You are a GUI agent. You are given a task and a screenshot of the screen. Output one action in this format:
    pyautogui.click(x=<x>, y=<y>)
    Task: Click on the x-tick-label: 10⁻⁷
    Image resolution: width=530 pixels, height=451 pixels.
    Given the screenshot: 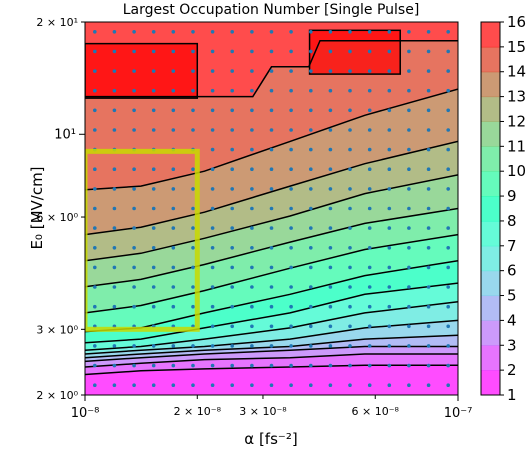 What is the action you would take?
    pyautogui.click(x=458, y=413)
    